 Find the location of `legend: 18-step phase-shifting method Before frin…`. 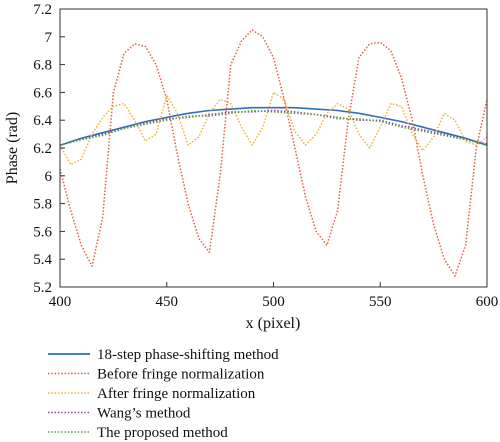

legend: 18-step phase-shifting method Before frin… is located at coordinates (163, 394).